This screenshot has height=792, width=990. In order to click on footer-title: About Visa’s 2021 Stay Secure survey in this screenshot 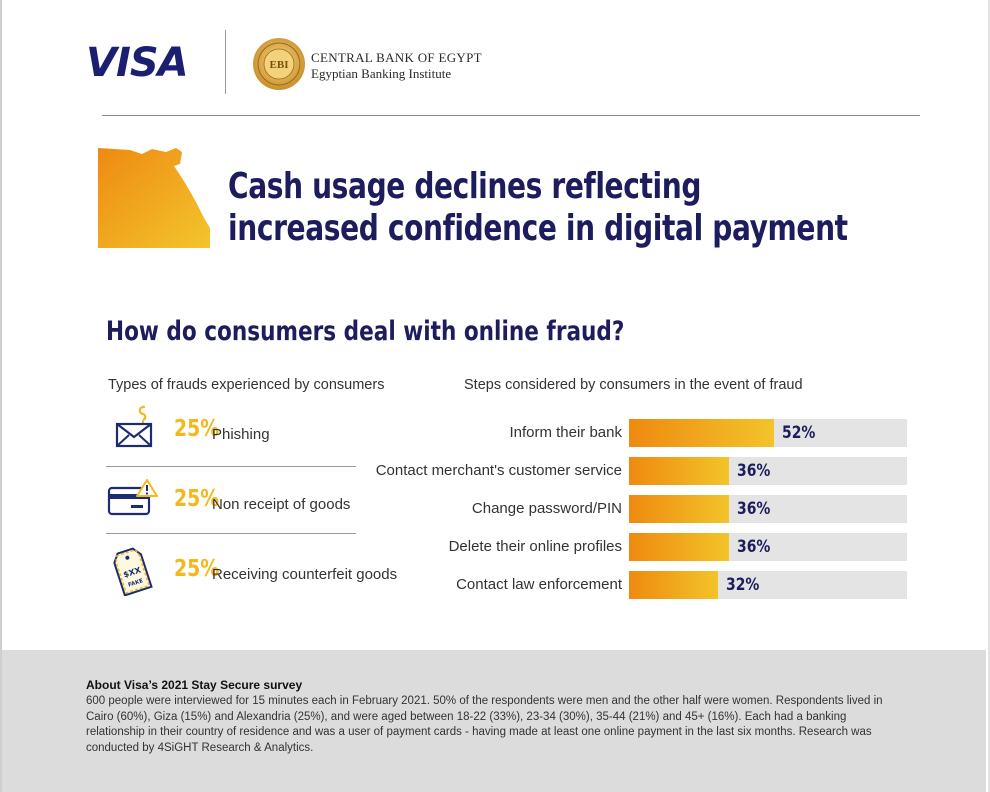, I will do `click(194, 685)`.